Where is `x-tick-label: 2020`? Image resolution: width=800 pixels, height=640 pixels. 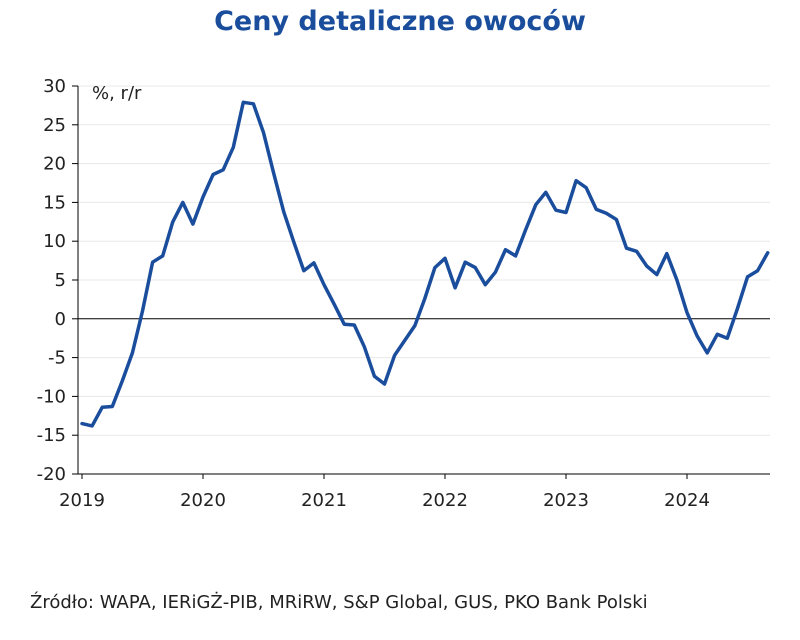 x-tick-label: 2020 is located at coordinates (203, 500).